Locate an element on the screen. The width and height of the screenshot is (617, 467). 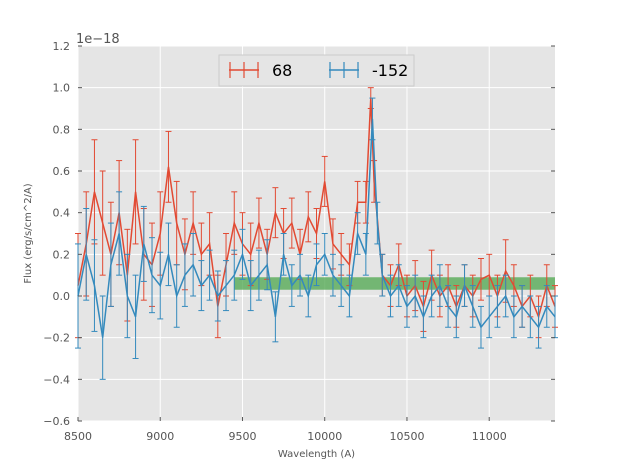
y-offset-label: 1e−18 is located at coordinates (98, 39).